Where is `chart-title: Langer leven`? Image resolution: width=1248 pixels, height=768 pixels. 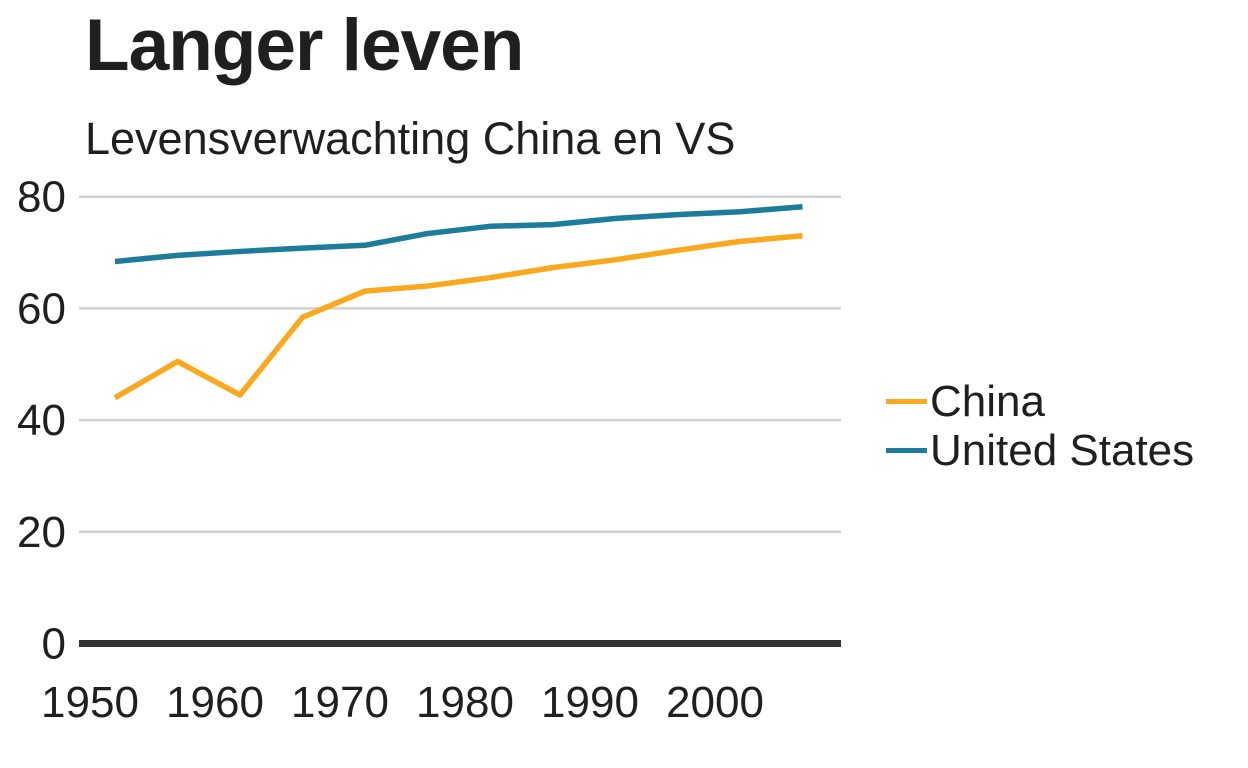 chart-title: Langer leven is located at coordinates (304, 45).